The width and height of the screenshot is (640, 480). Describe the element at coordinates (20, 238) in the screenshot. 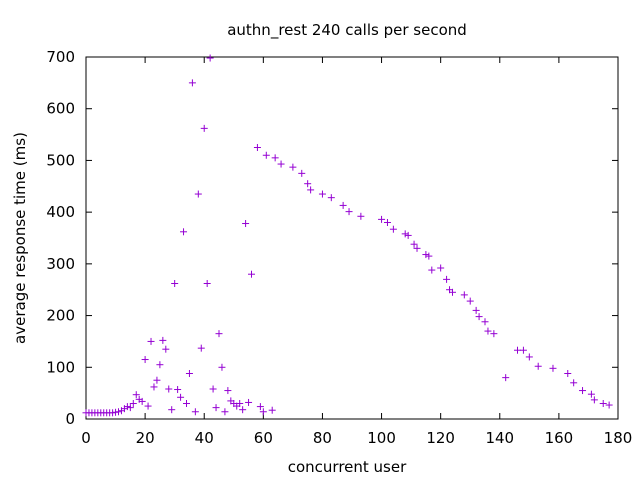

I see `y-axis-label: average response time (ms)` at that location.